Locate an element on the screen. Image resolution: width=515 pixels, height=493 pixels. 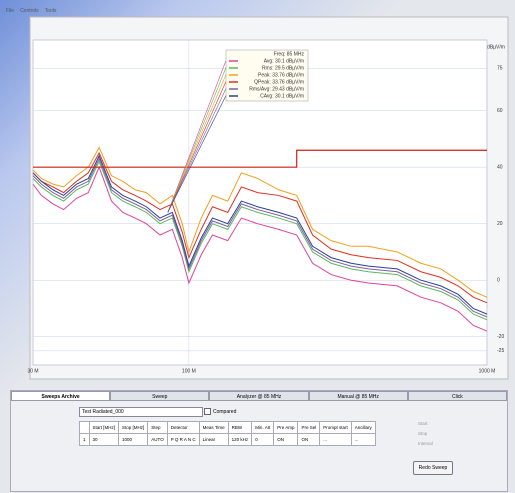
side-fields: Start Stop Interval is located at coordinates (425, 434).